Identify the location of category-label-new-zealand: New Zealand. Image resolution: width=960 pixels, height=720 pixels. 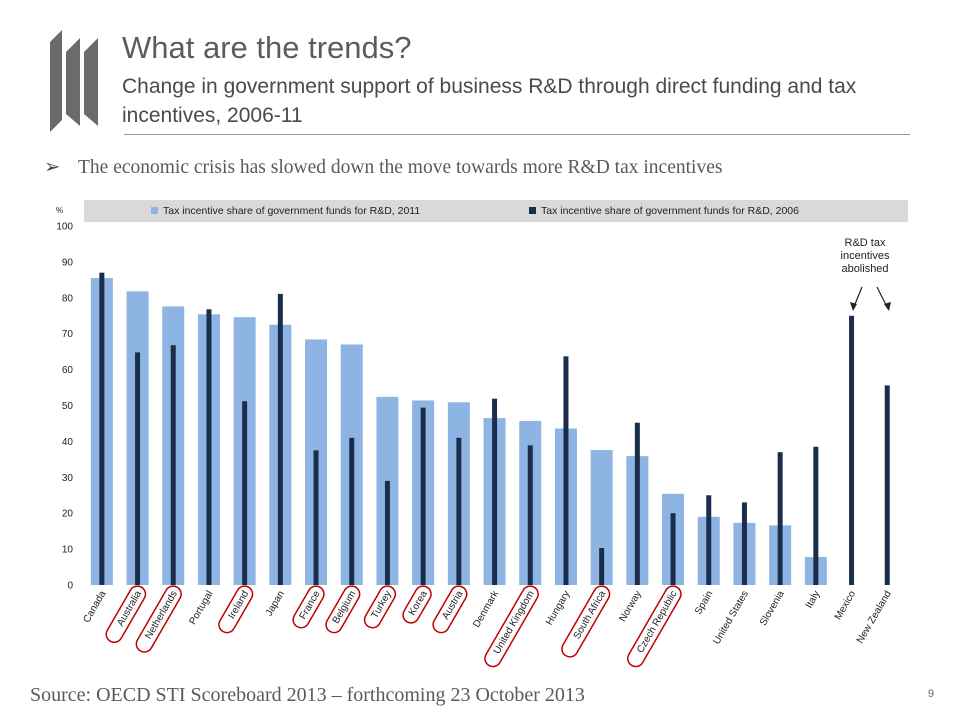
(874, 617).